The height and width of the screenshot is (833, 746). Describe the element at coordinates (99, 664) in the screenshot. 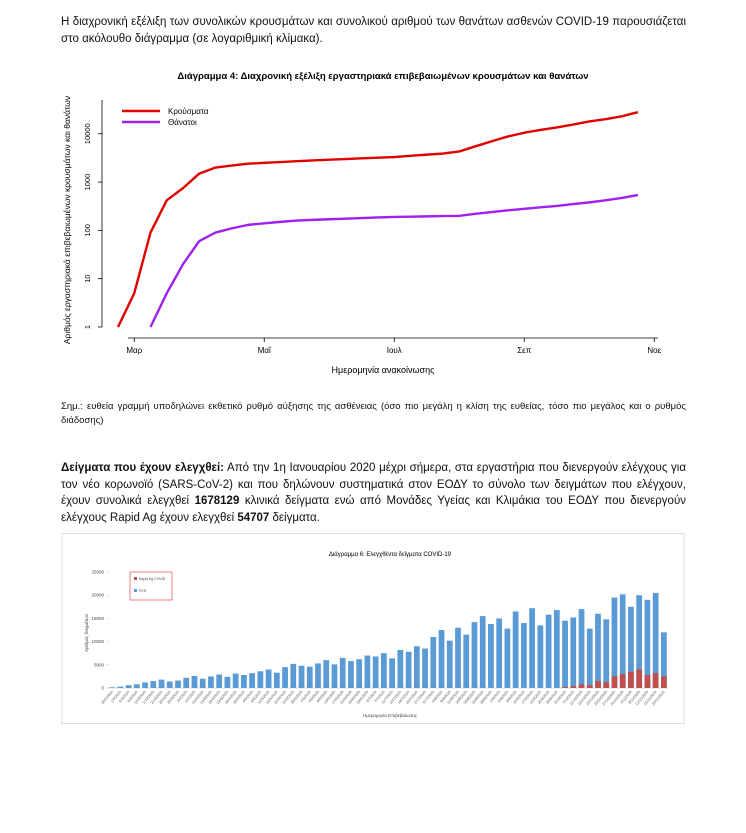

I see `y-tick-label: 5000` at that location.